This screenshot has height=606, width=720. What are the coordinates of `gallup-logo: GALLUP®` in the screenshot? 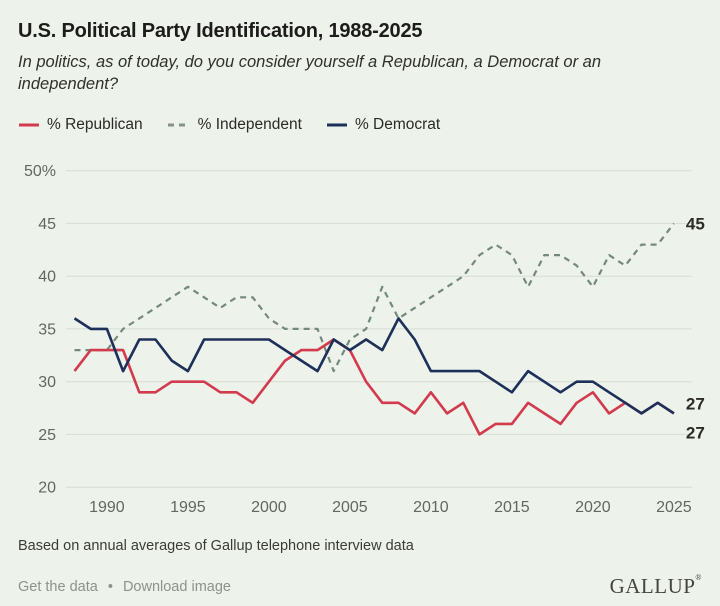 It's located at (655, 586).